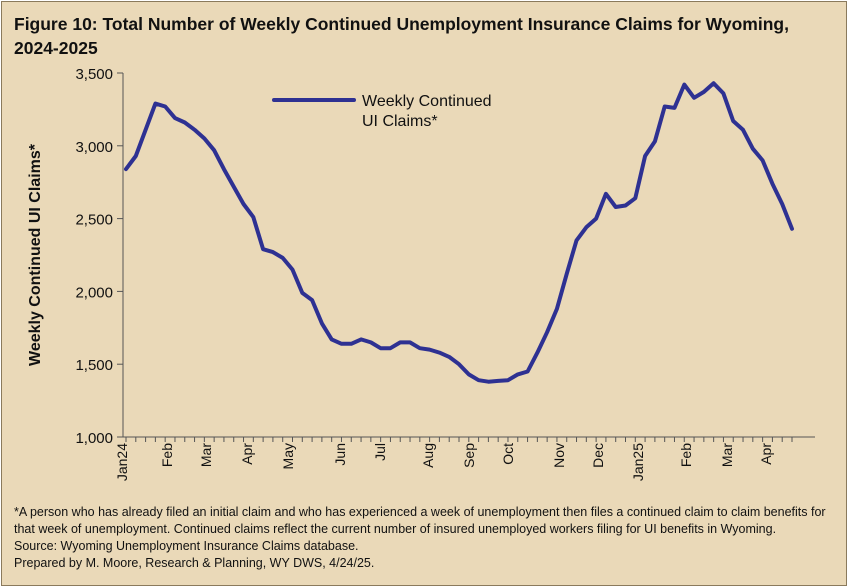 This screenshot has height=588, width=850. Describe the element at coordinates (94, 74) in the screenshot. I see `y-tick-label: 3,500` at that location.